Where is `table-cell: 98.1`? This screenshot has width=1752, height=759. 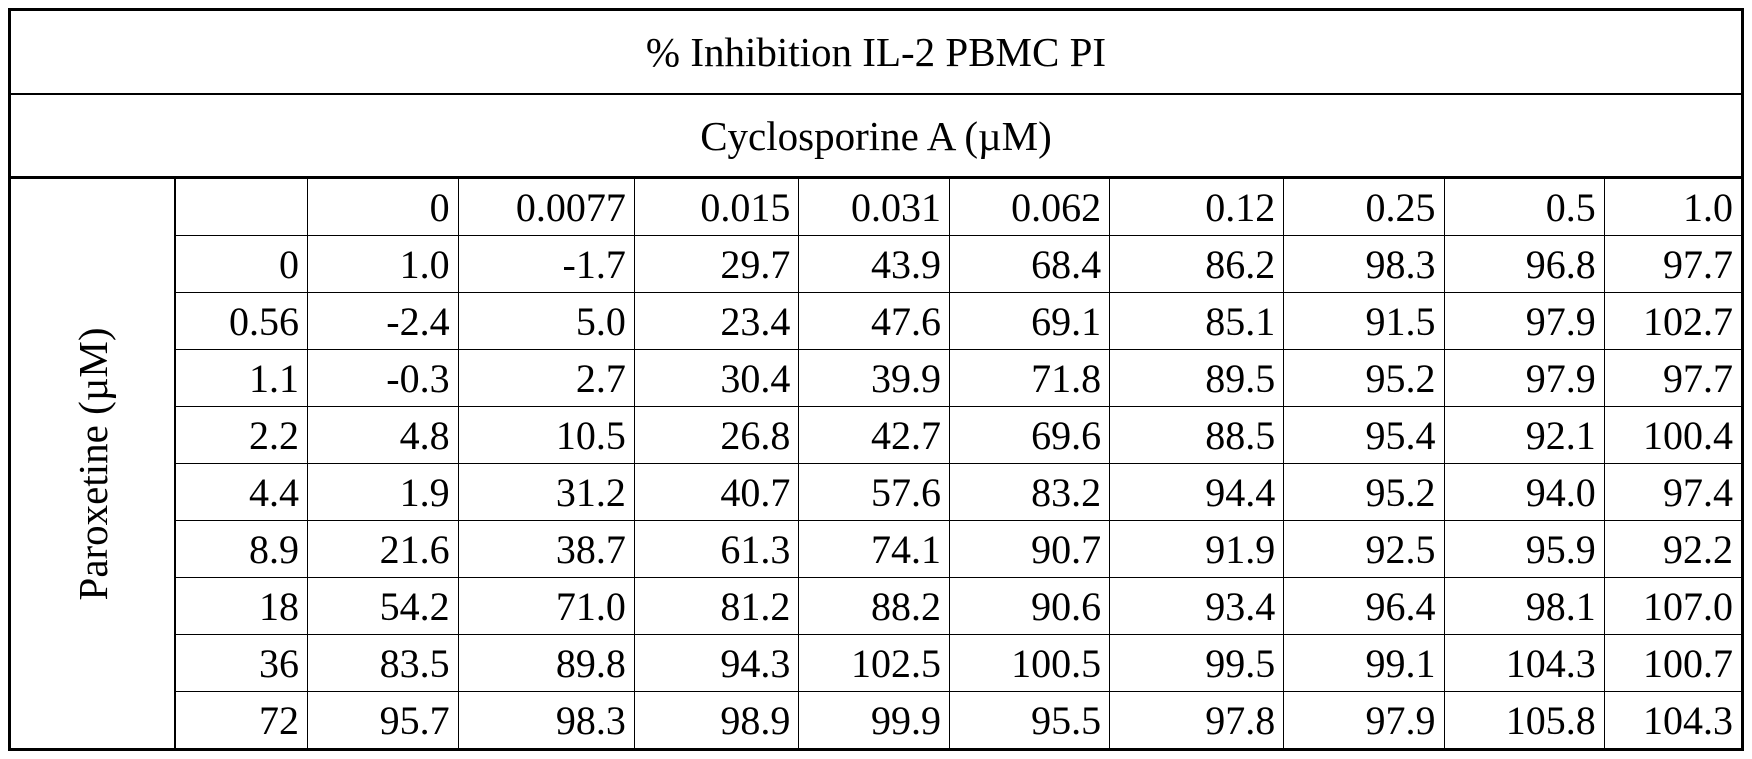 table-cell: 98.1 is located at coordinates (1524, 606).